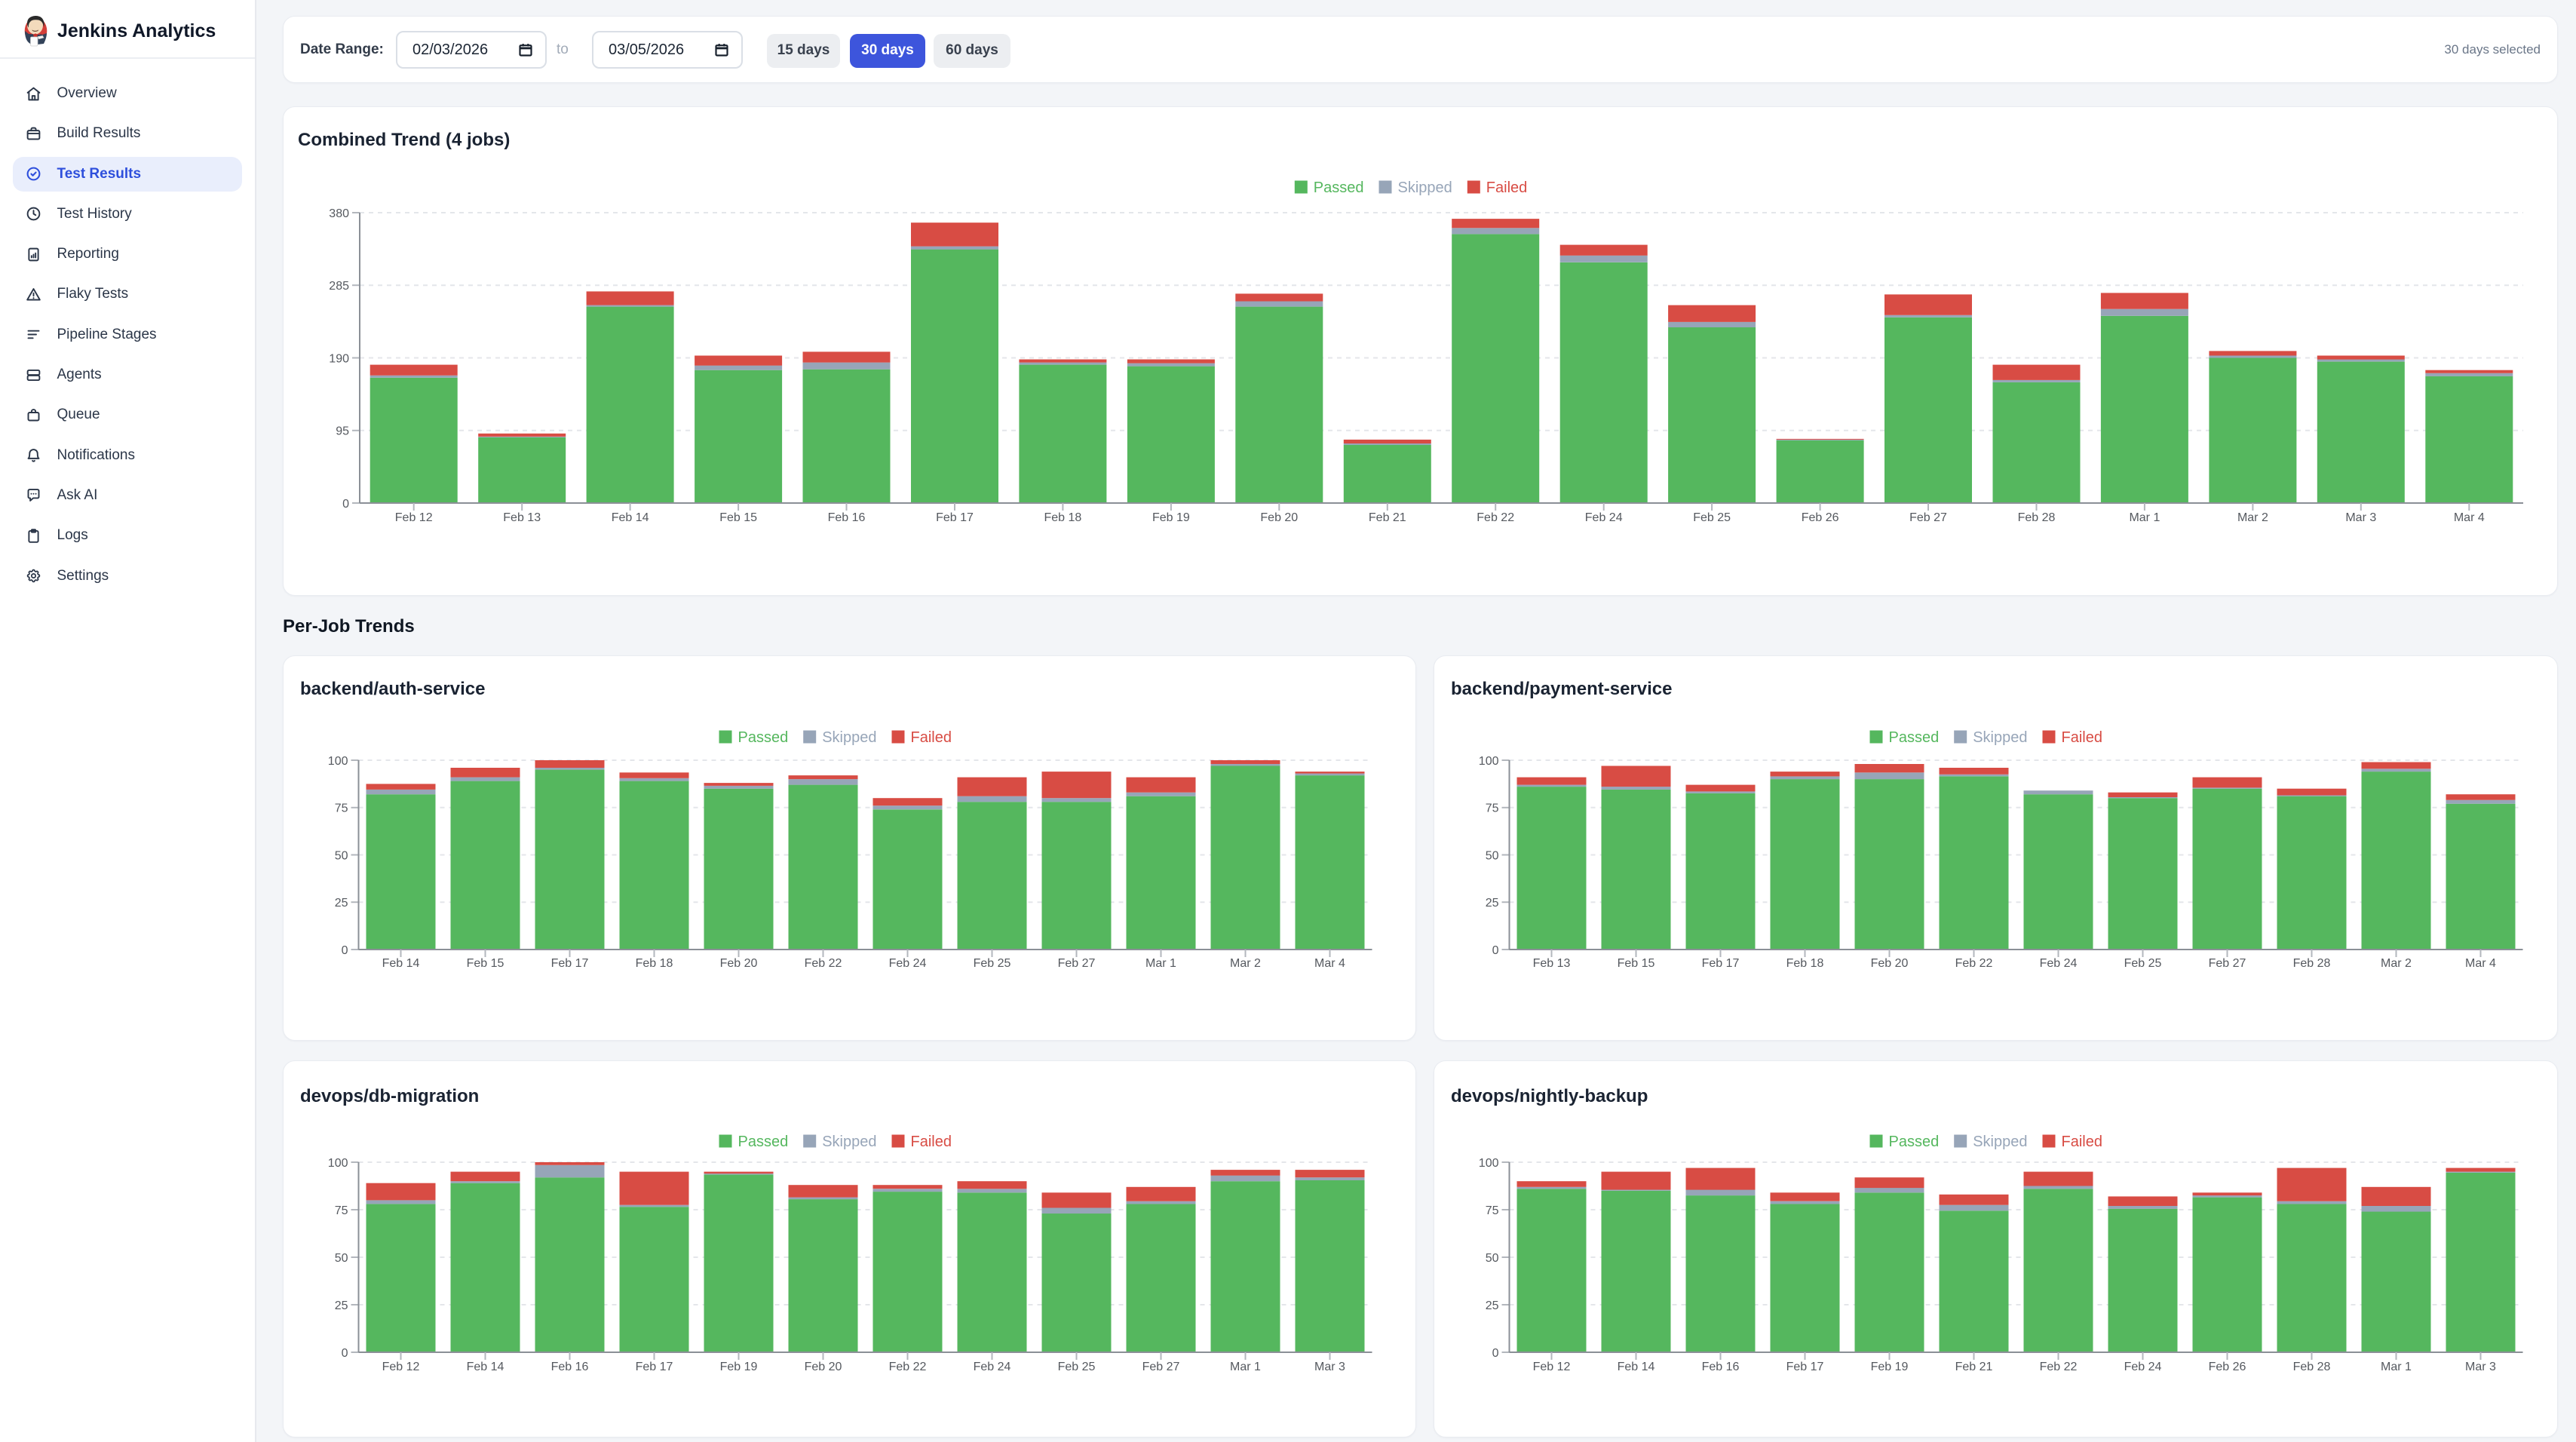 The height and width of the screenshot is (1442, 2576). I want to click on svg-text: devops/nightly-backup, so click(1549, 1096).